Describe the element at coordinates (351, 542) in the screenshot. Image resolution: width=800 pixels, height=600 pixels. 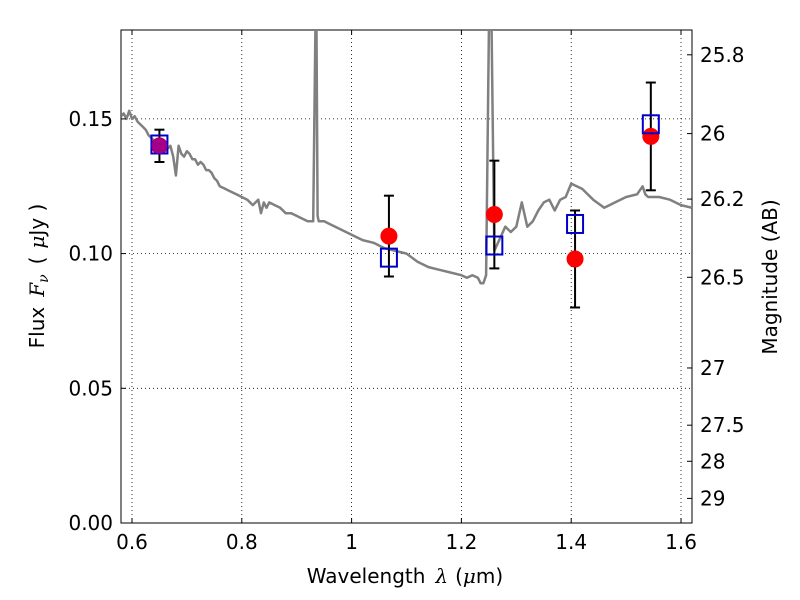
I see `x-tick-label: 1` at that location.